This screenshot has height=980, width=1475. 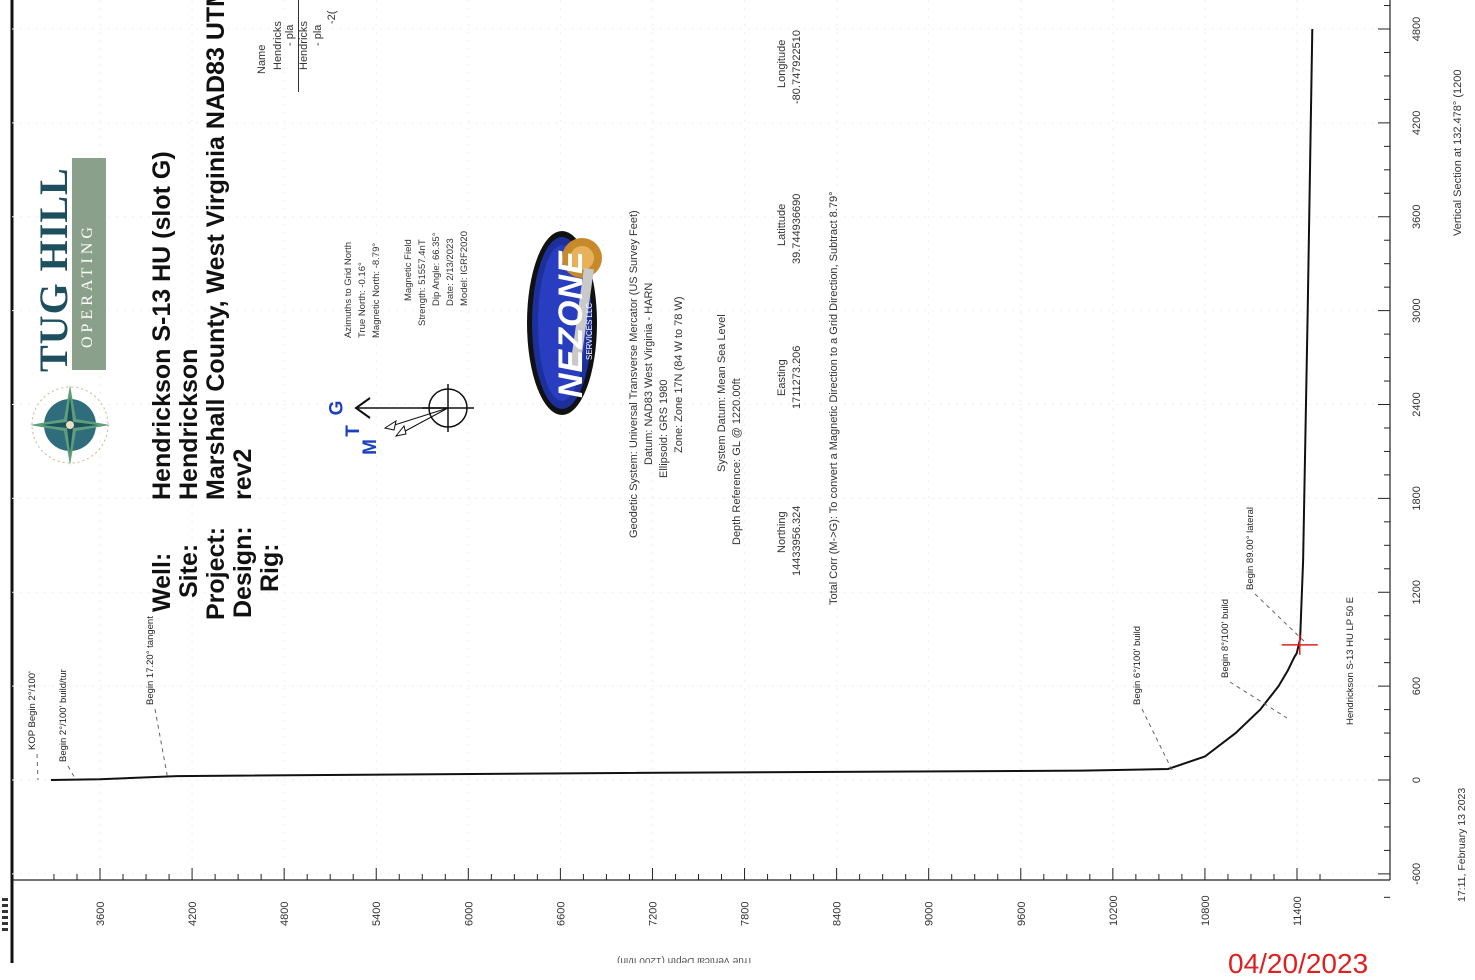 What do you see at coordinates (589, 331) in the screenshot?
I see `vendor-logo-subtext: SERVICES LLC` at bounding box center [589, 331].